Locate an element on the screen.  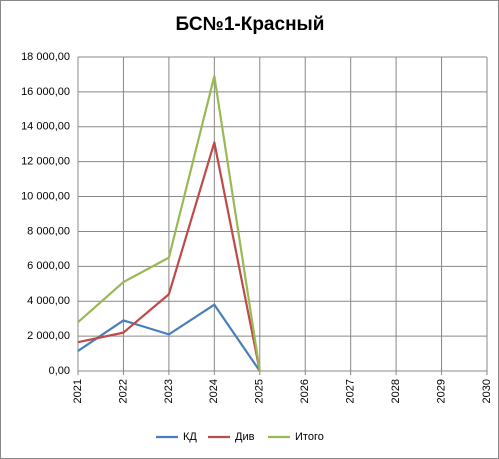
y-tick-label: 8 000,00 is located at coordinates (48, 231).